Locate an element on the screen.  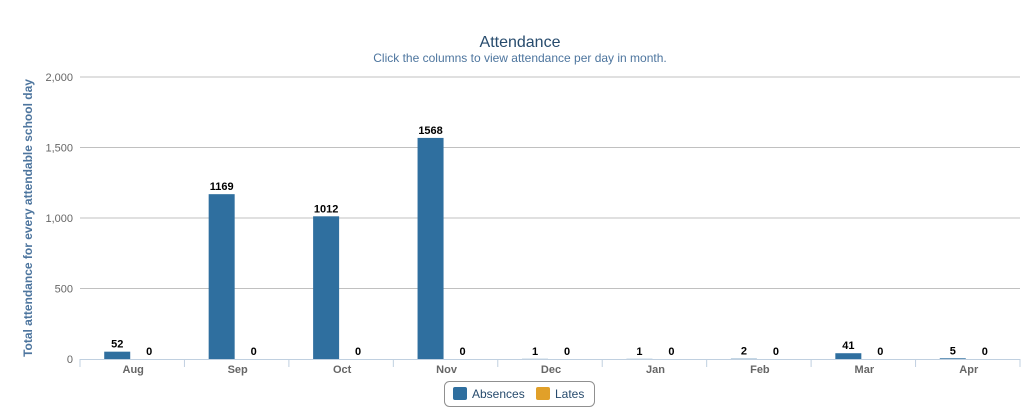
y-tick-label: 1,000 is located at coordinates (59, 219).